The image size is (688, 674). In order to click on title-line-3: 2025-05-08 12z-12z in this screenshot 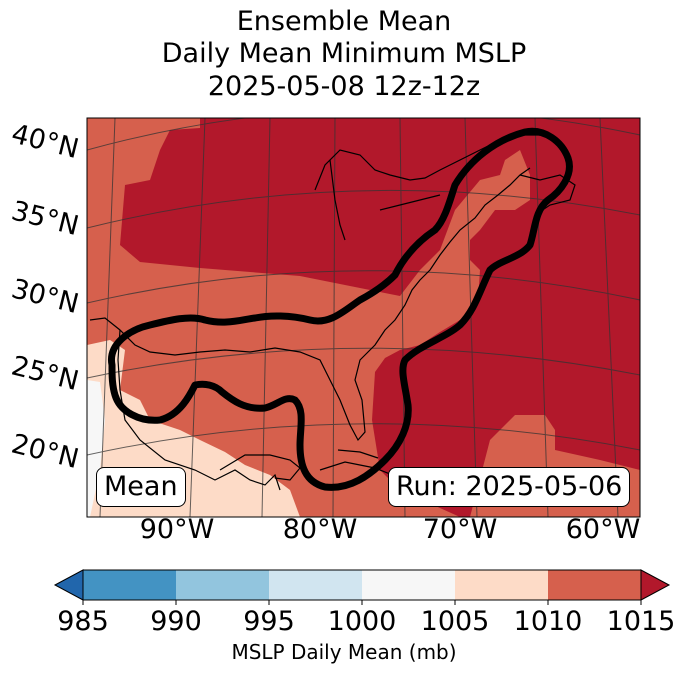, I will do `click(344, 86)`.